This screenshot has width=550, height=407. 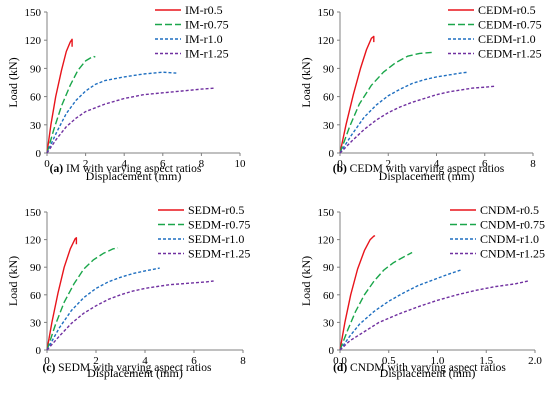 What do you see at coordinates (509, 239) in the screenshot?
I see `panel-d-legend-label-3: CNDM-r1.0` at bounding box center [509, 239].